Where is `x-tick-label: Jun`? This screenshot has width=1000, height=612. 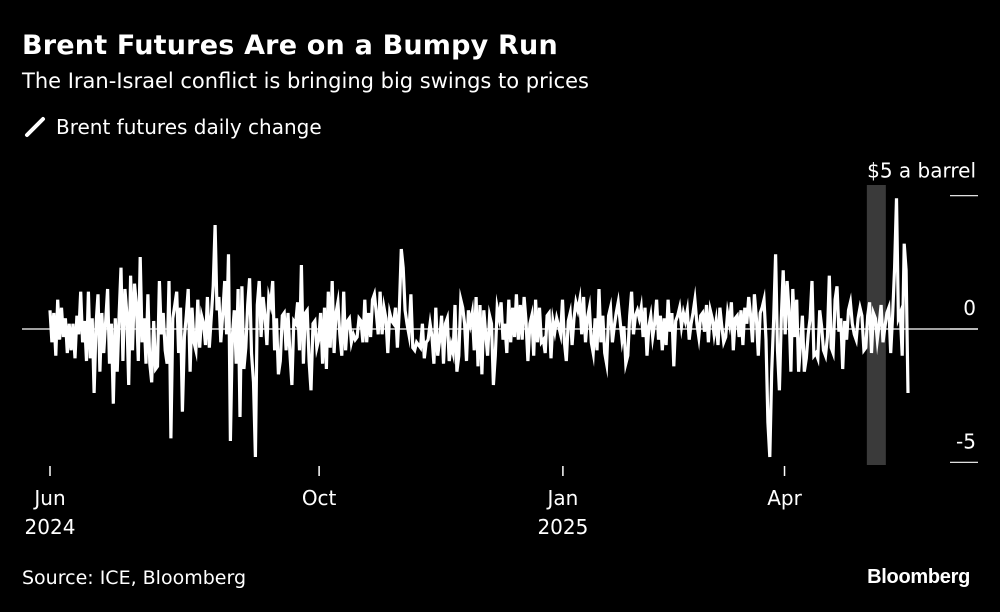 x-tick-label: Jun is located at coordinates (48, 498).